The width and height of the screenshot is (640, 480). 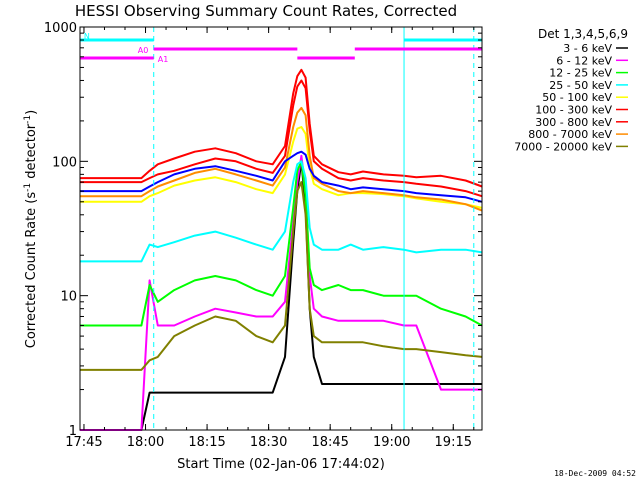 I want to click on legend-label-3: 25 - 50 keV, so click(x=580, y=85).